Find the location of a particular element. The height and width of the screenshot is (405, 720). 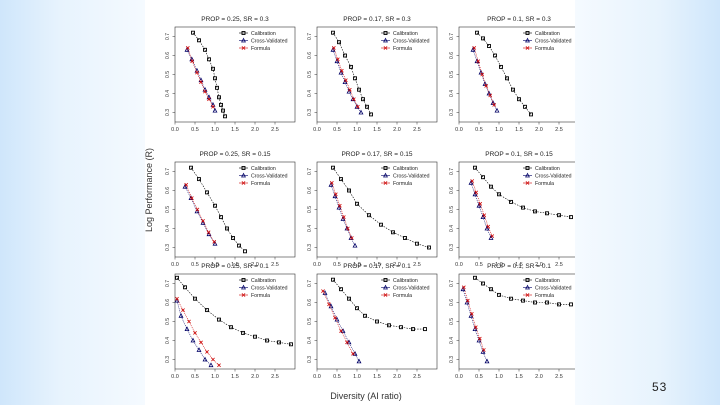

chart-title: PROP = 0.17, SR = 0.1 is located at coordinates (377, 266).